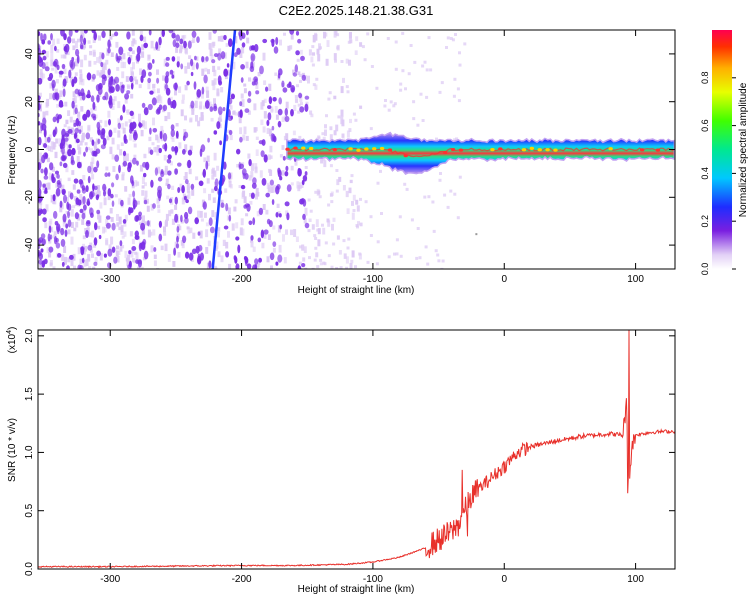  What do you see at coordinates (504, 579) in the screenshot?
I see `snr-xtick-label: 0` at bounding box center [504, 579].